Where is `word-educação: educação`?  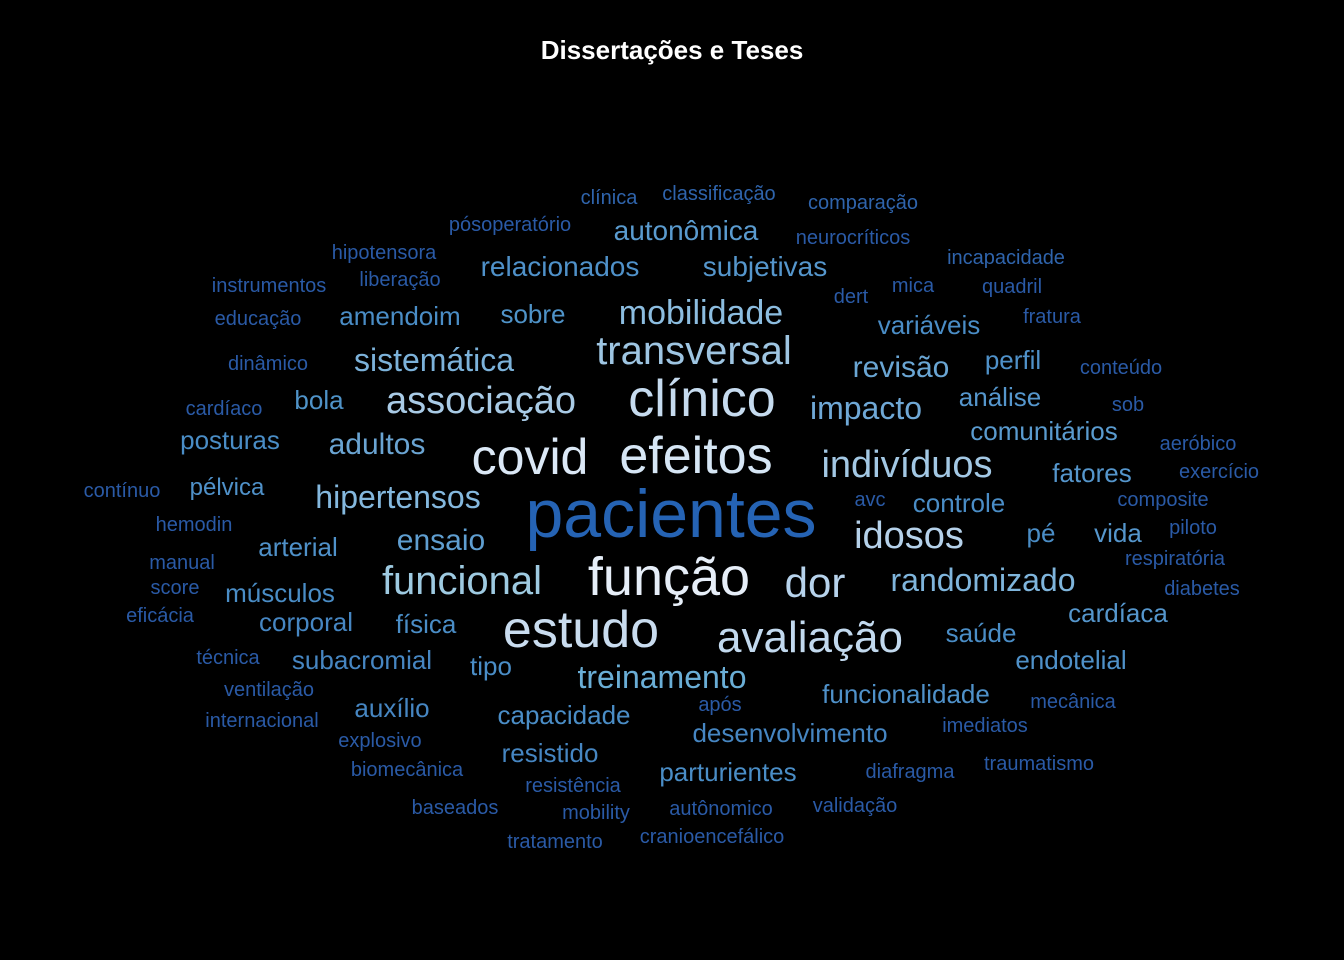
word-educação: educação is located at coordinates (258, 319).